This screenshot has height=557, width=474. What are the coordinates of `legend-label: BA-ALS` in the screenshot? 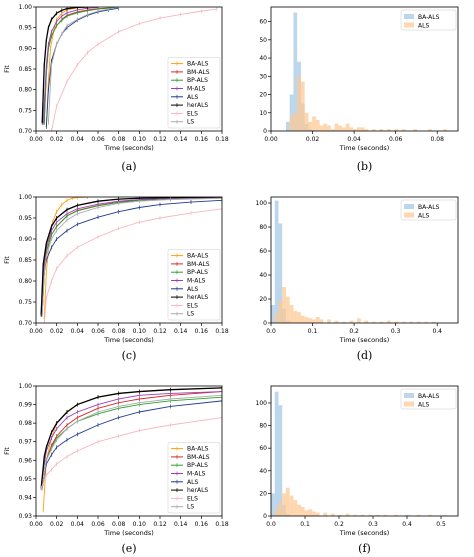 It's located at (198, 64).